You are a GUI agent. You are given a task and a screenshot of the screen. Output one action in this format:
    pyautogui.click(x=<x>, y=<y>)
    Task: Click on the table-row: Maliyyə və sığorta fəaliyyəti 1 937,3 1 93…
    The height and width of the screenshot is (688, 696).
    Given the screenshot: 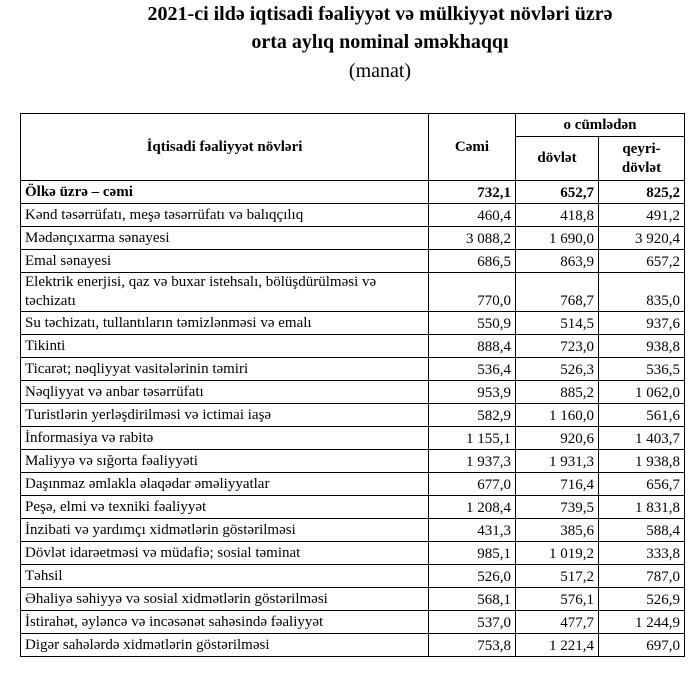 What is the action you would take?
    pyautogui.click(x=353, y=461)
    